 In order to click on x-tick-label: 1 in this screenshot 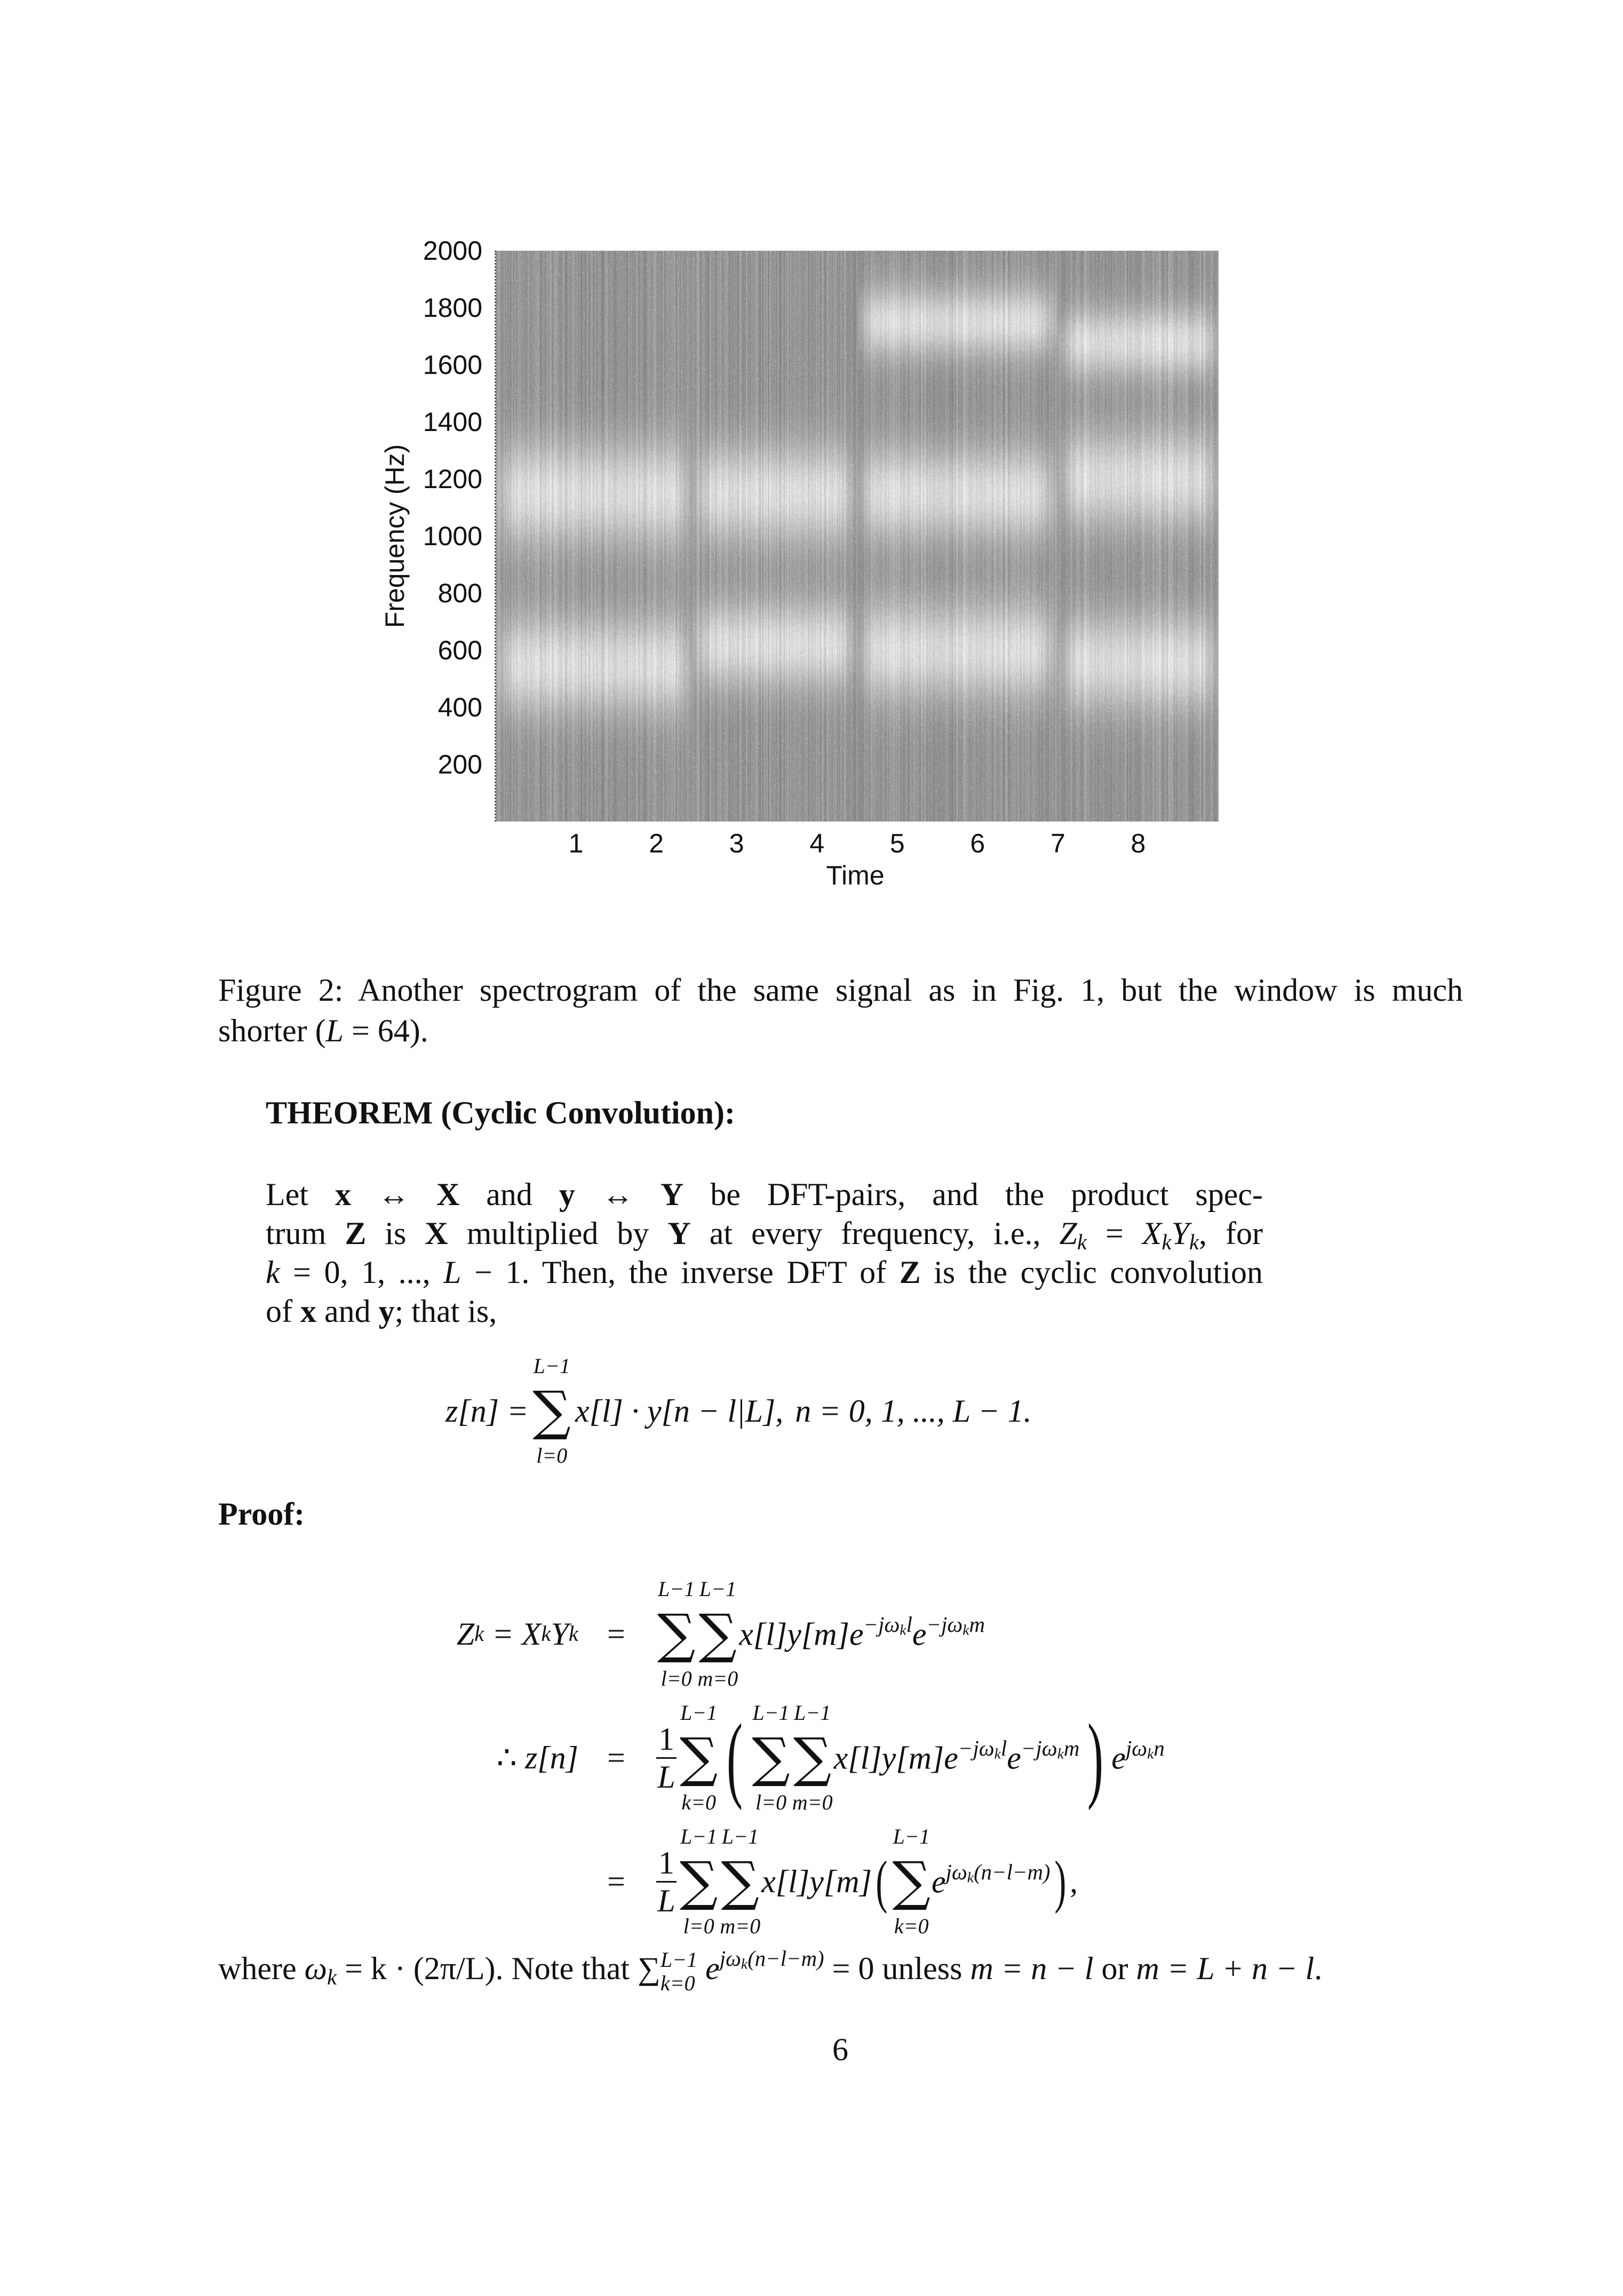, I will do `click(576, 843)`.